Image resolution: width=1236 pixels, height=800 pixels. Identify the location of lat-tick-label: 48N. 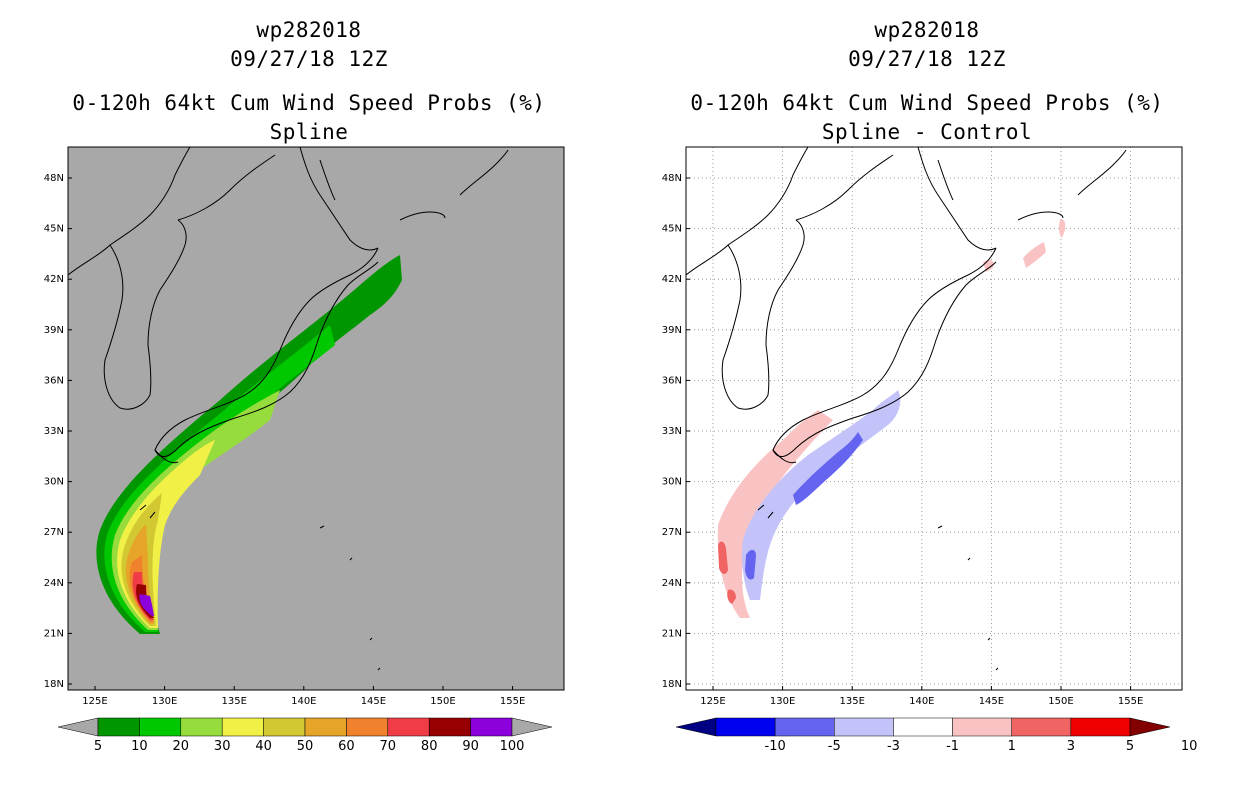
(672, 178).